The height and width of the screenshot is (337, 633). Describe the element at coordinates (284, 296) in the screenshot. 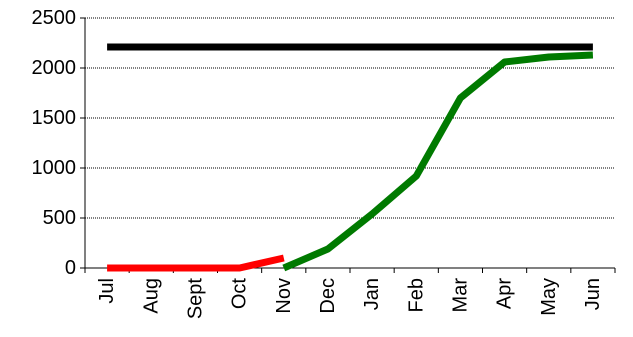

I see `x-tick-label: Nov` at that location.